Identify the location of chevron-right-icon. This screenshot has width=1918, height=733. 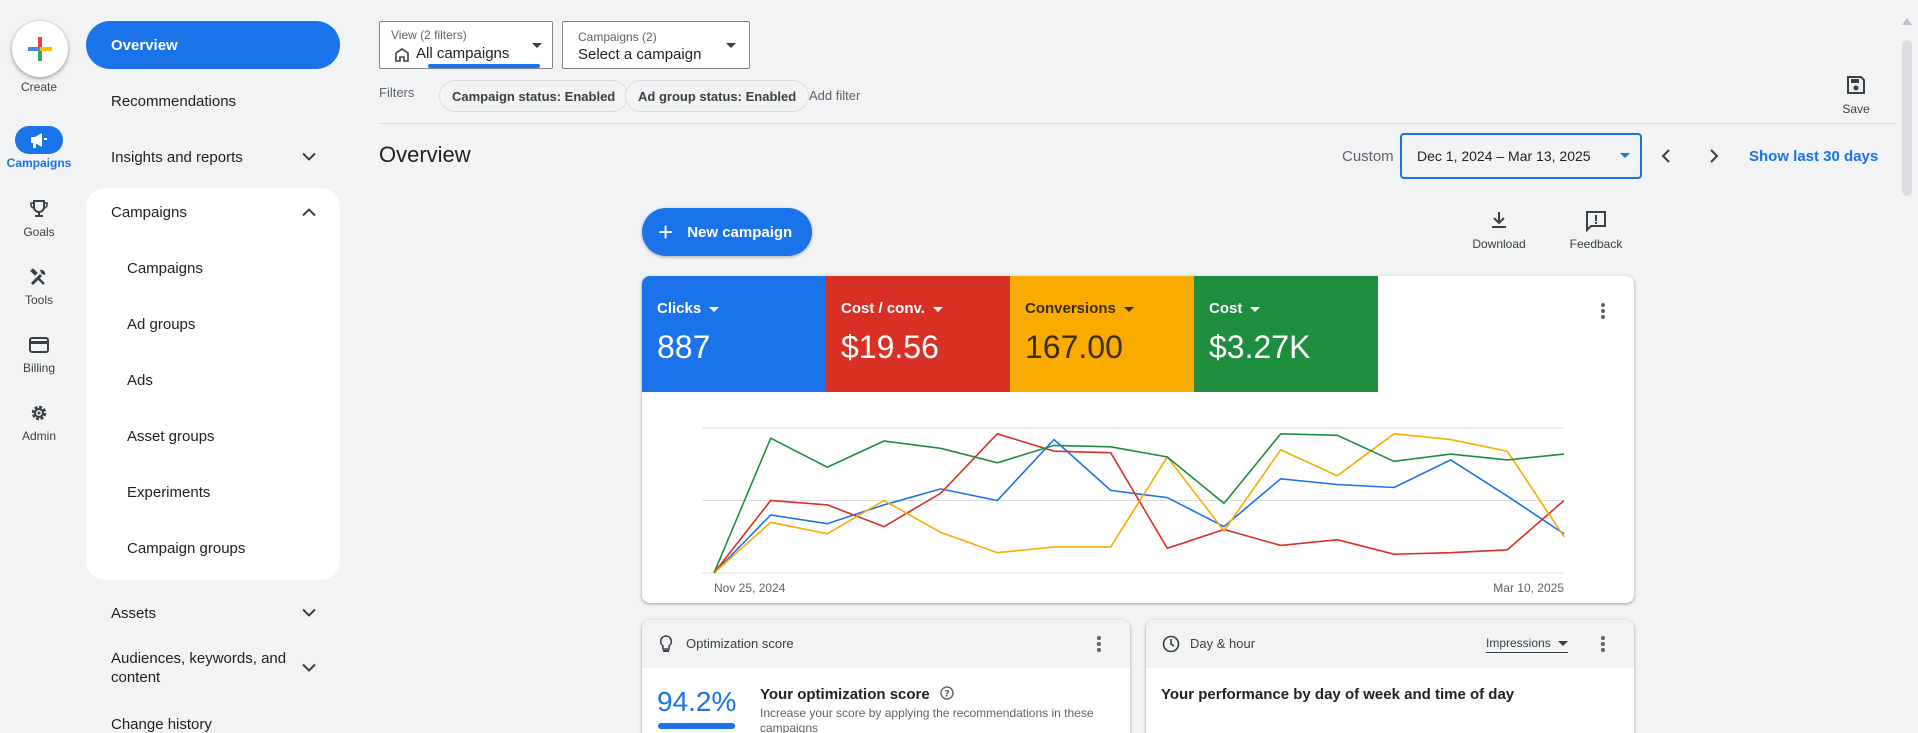
(1714, 156).